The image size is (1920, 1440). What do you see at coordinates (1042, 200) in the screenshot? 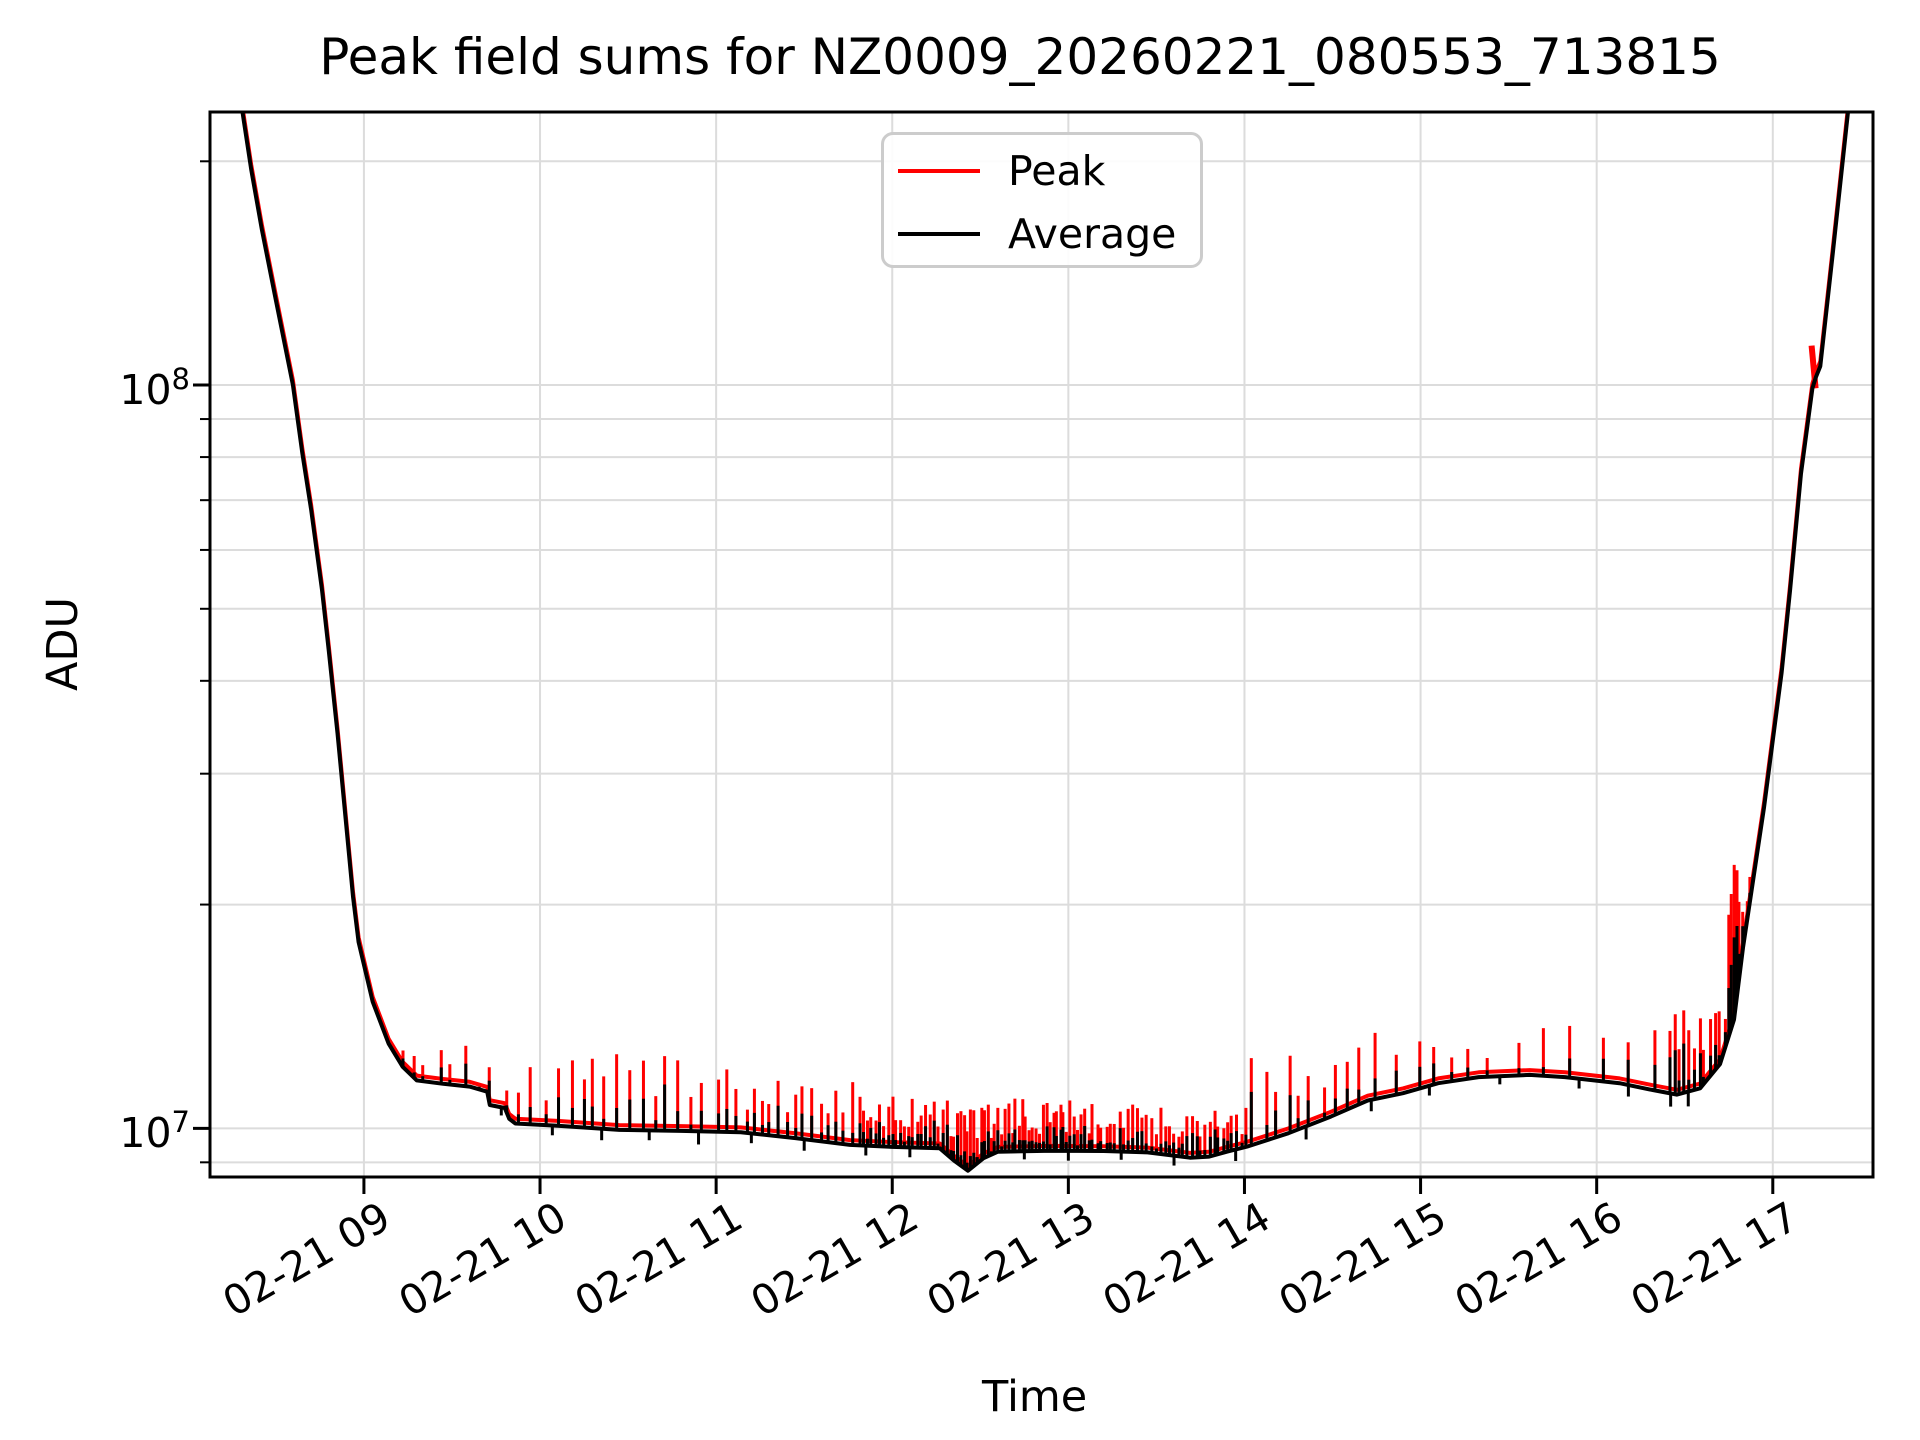
I see `legend: Peak Average` at bounding box center [1042, 200].